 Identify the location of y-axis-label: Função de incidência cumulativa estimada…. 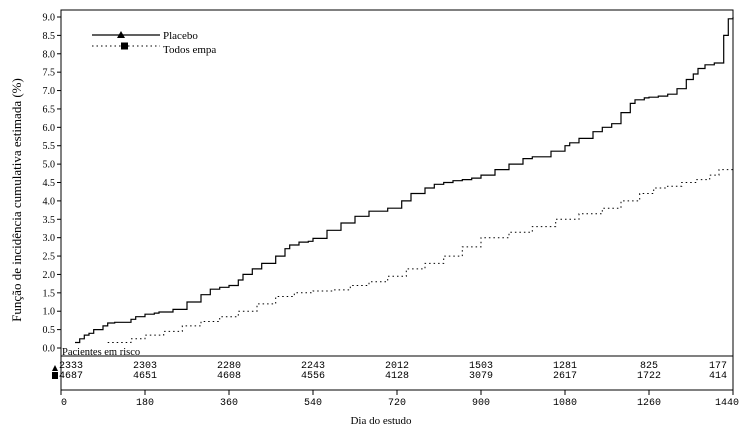
(16, 200).